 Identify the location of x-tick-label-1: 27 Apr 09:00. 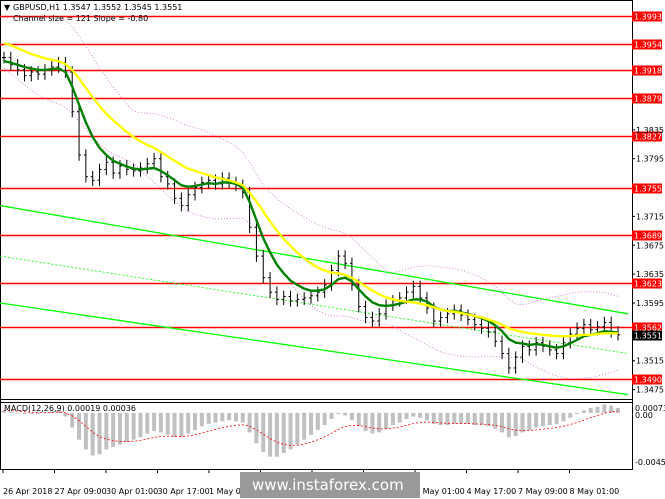
(81, 491).